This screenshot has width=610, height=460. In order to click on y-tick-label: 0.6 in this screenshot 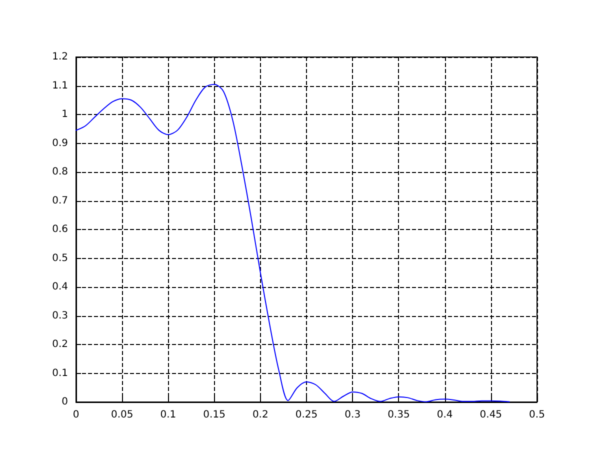, I will do `click(60, 229)`.